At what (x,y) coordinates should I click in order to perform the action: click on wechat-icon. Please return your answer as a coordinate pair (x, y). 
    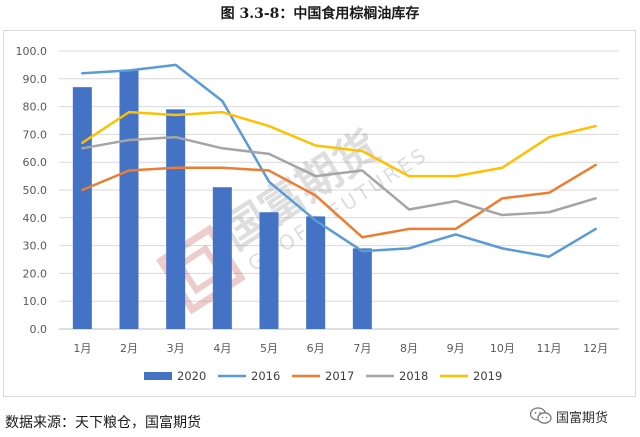
    Looking at the image, I should click on (541, 415).